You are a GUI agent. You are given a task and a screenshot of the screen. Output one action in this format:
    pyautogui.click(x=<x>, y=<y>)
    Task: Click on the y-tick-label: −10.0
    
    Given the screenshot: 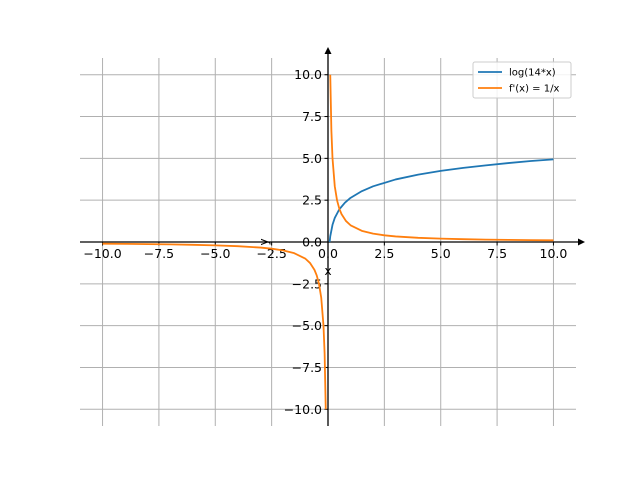 What is the action you would take?
    pyautogui.click(x=303, y=409)
    